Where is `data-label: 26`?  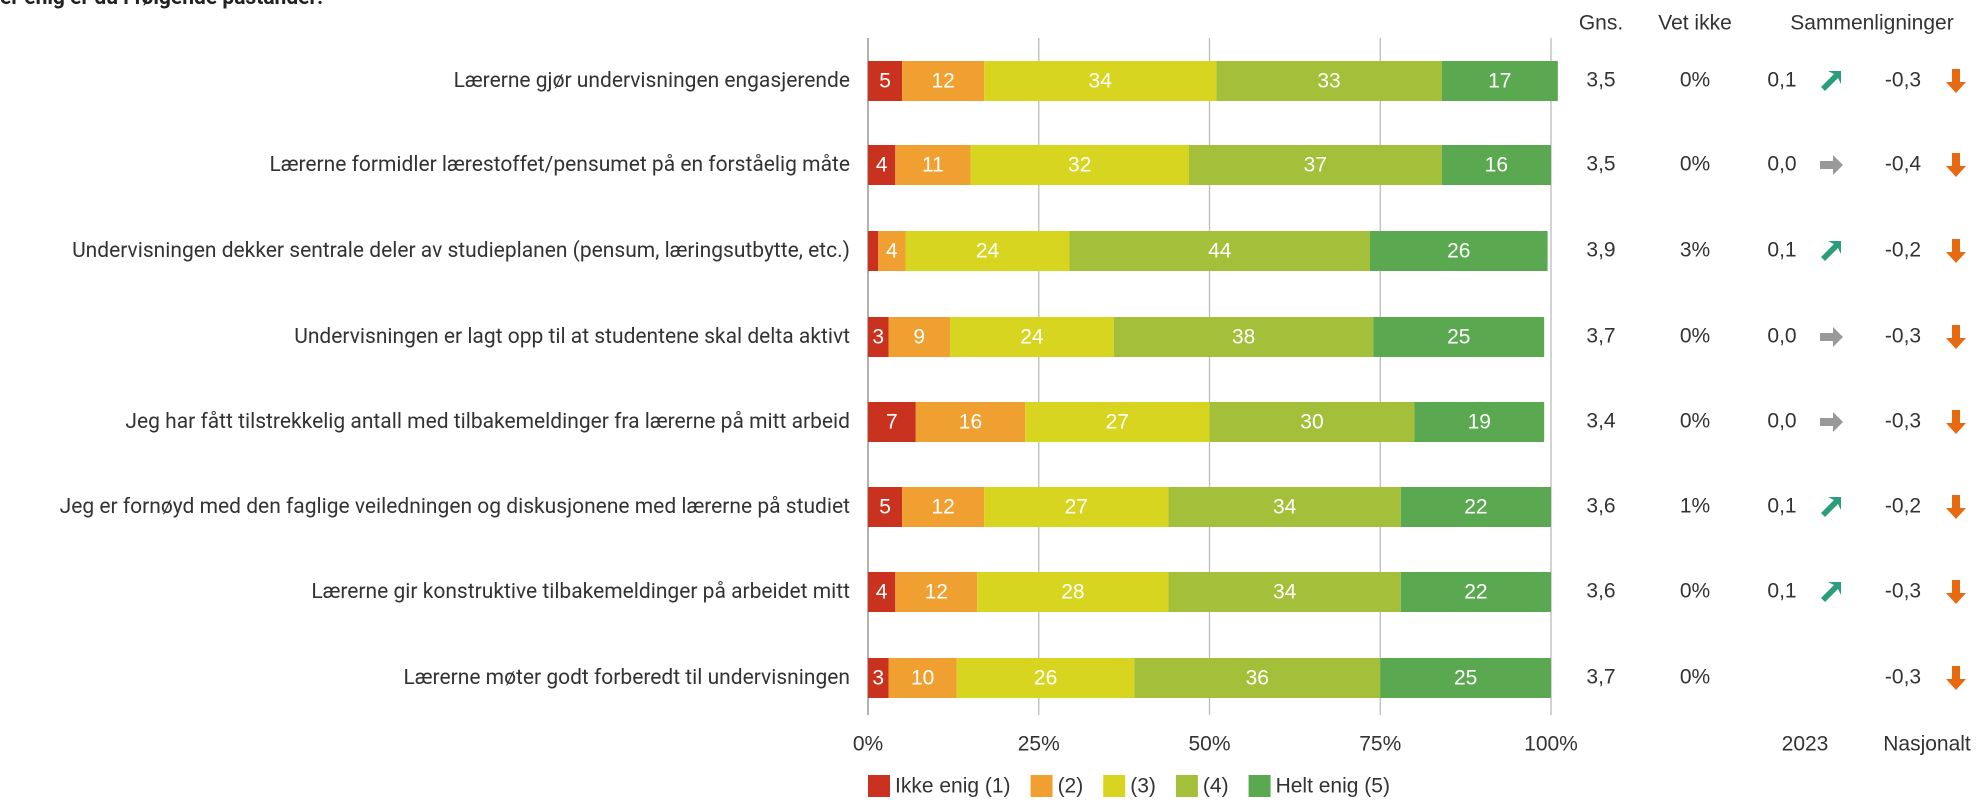
data-label: 26 is located at coordinates (1045, 678).